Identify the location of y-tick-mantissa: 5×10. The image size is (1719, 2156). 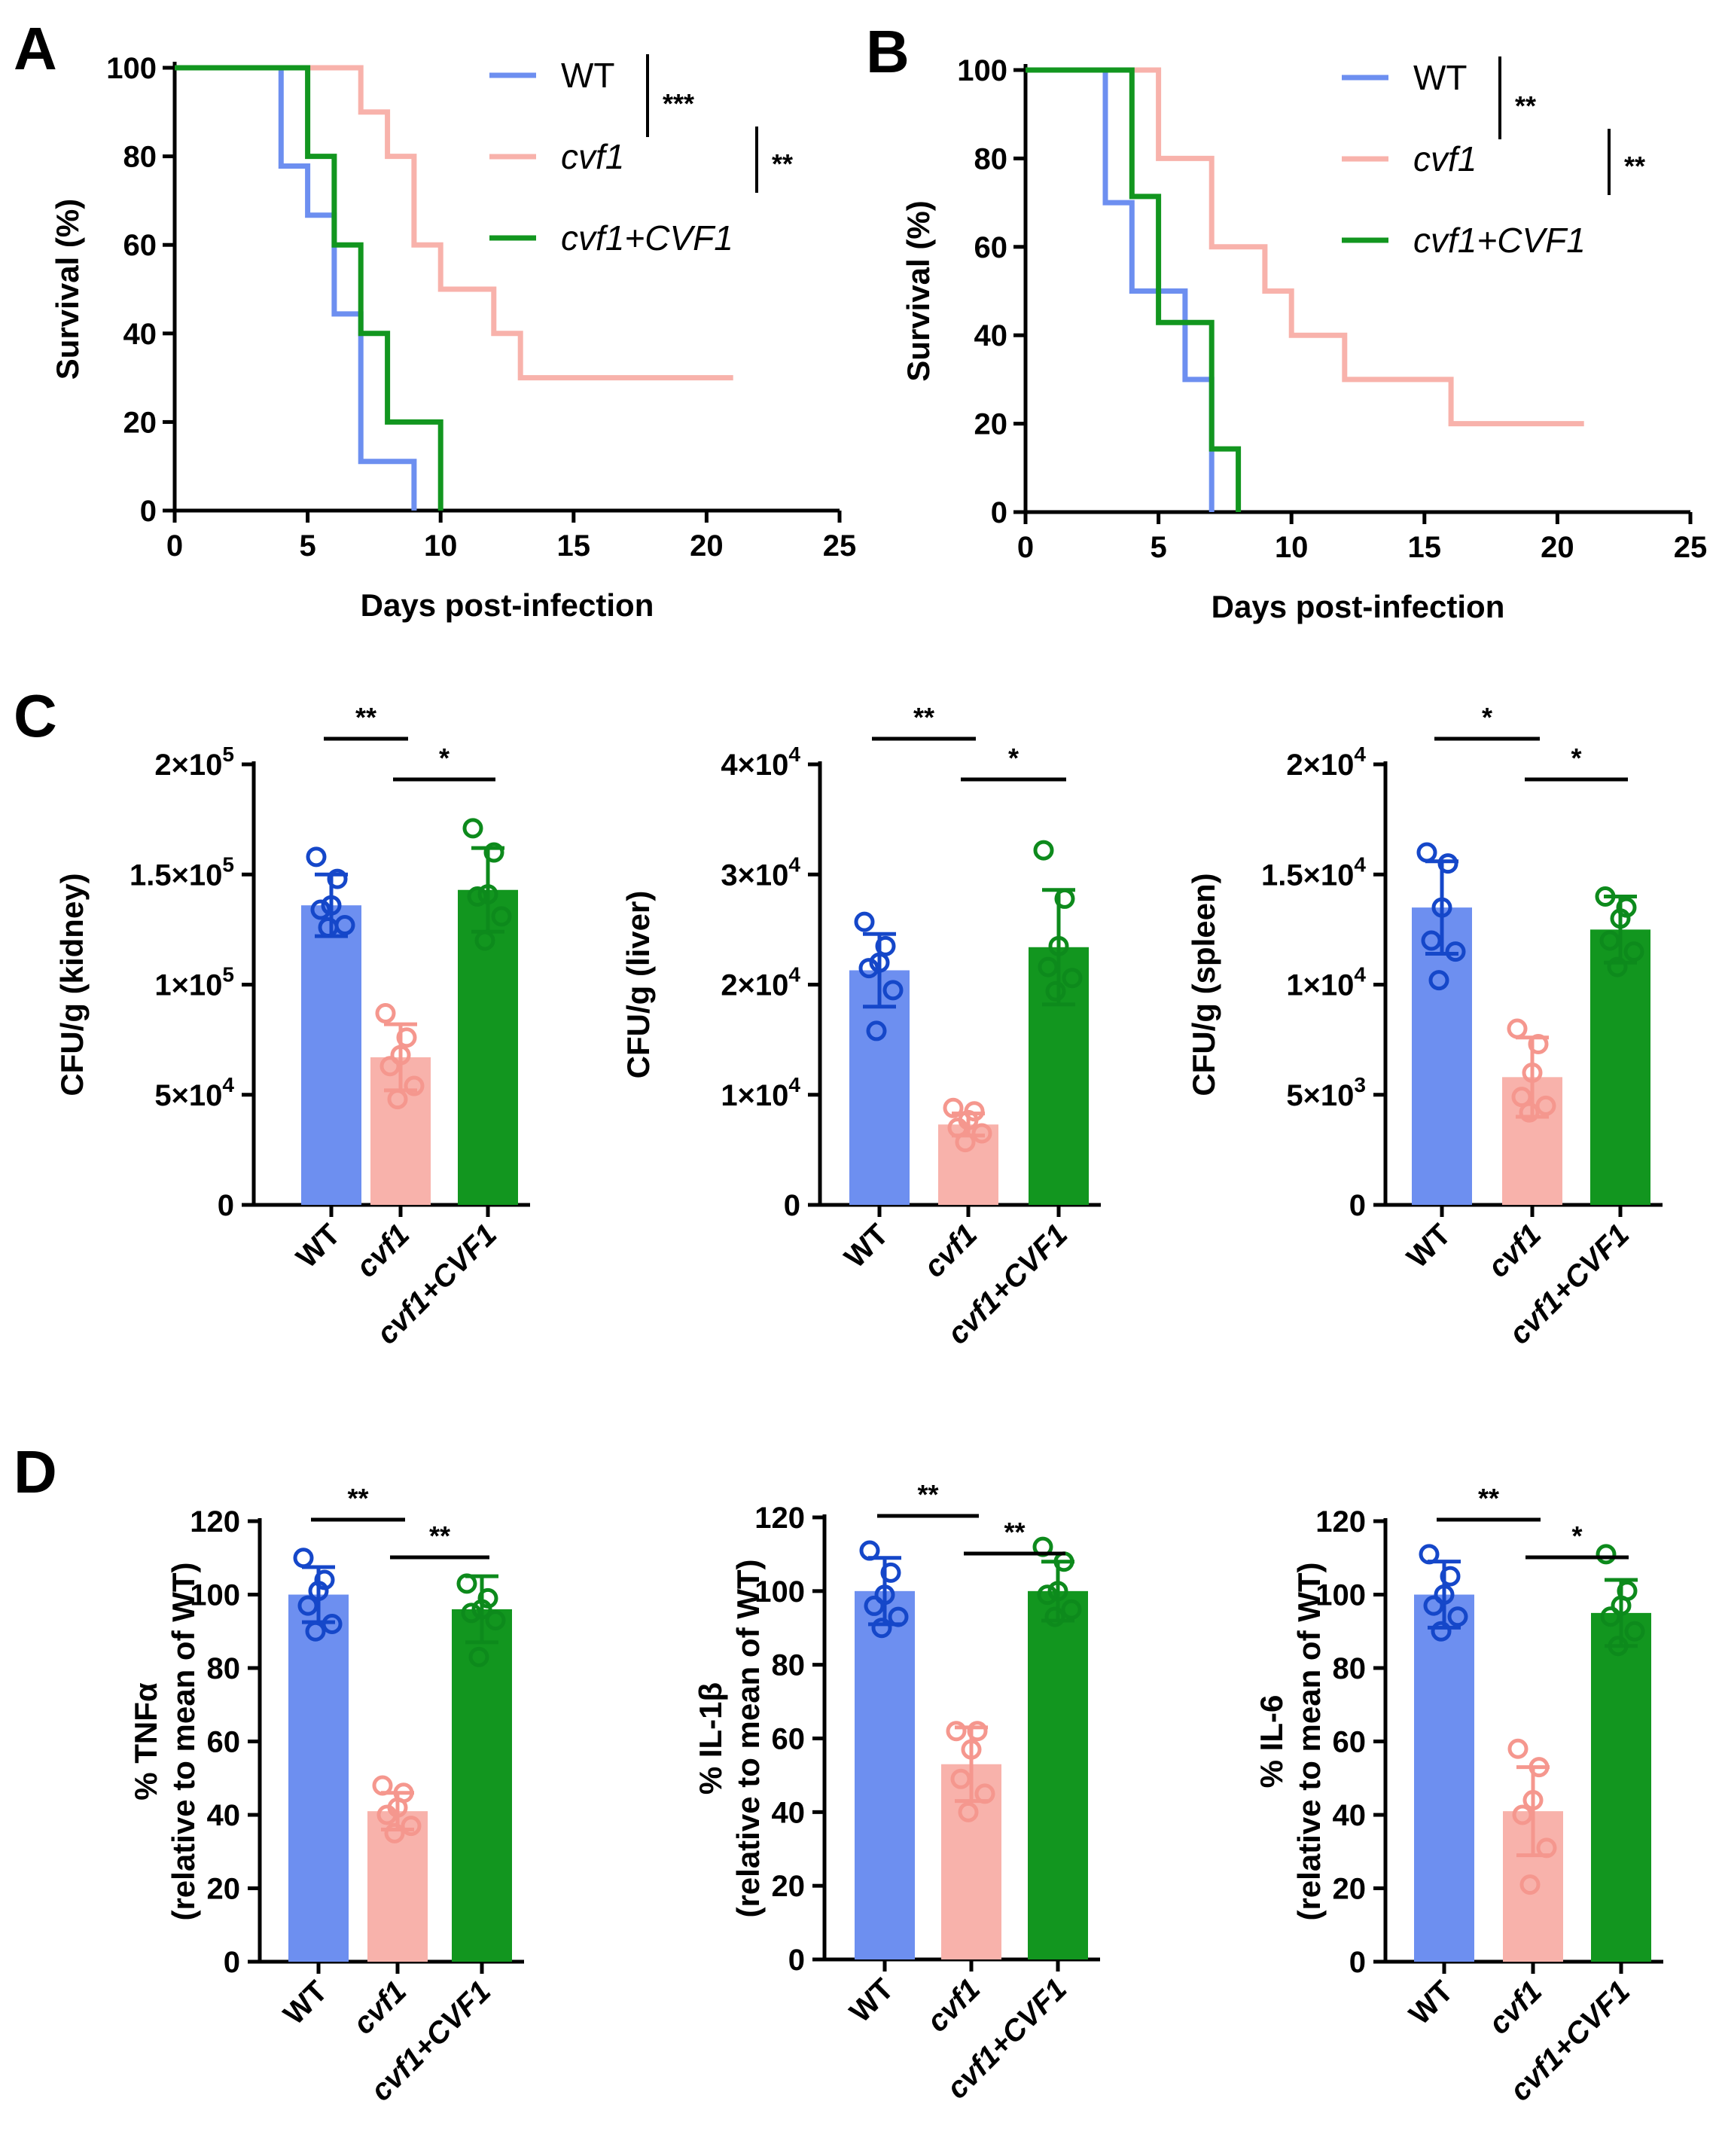
(188, 1096).